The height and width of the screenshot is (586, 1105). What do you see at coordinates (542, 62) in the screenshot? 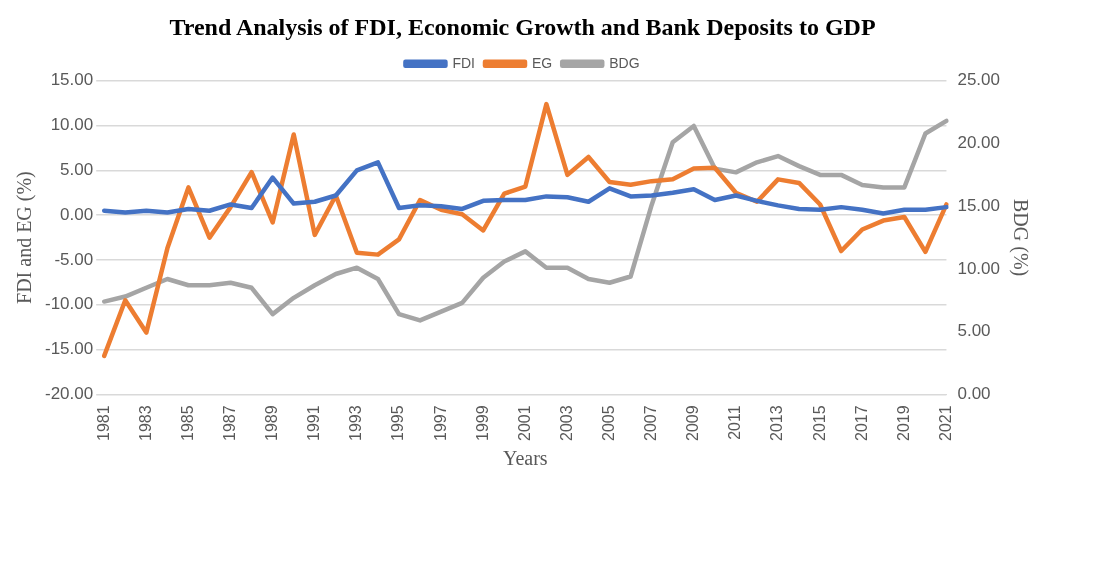
I see `legend-label: EG` at bounding box center [542, 62].